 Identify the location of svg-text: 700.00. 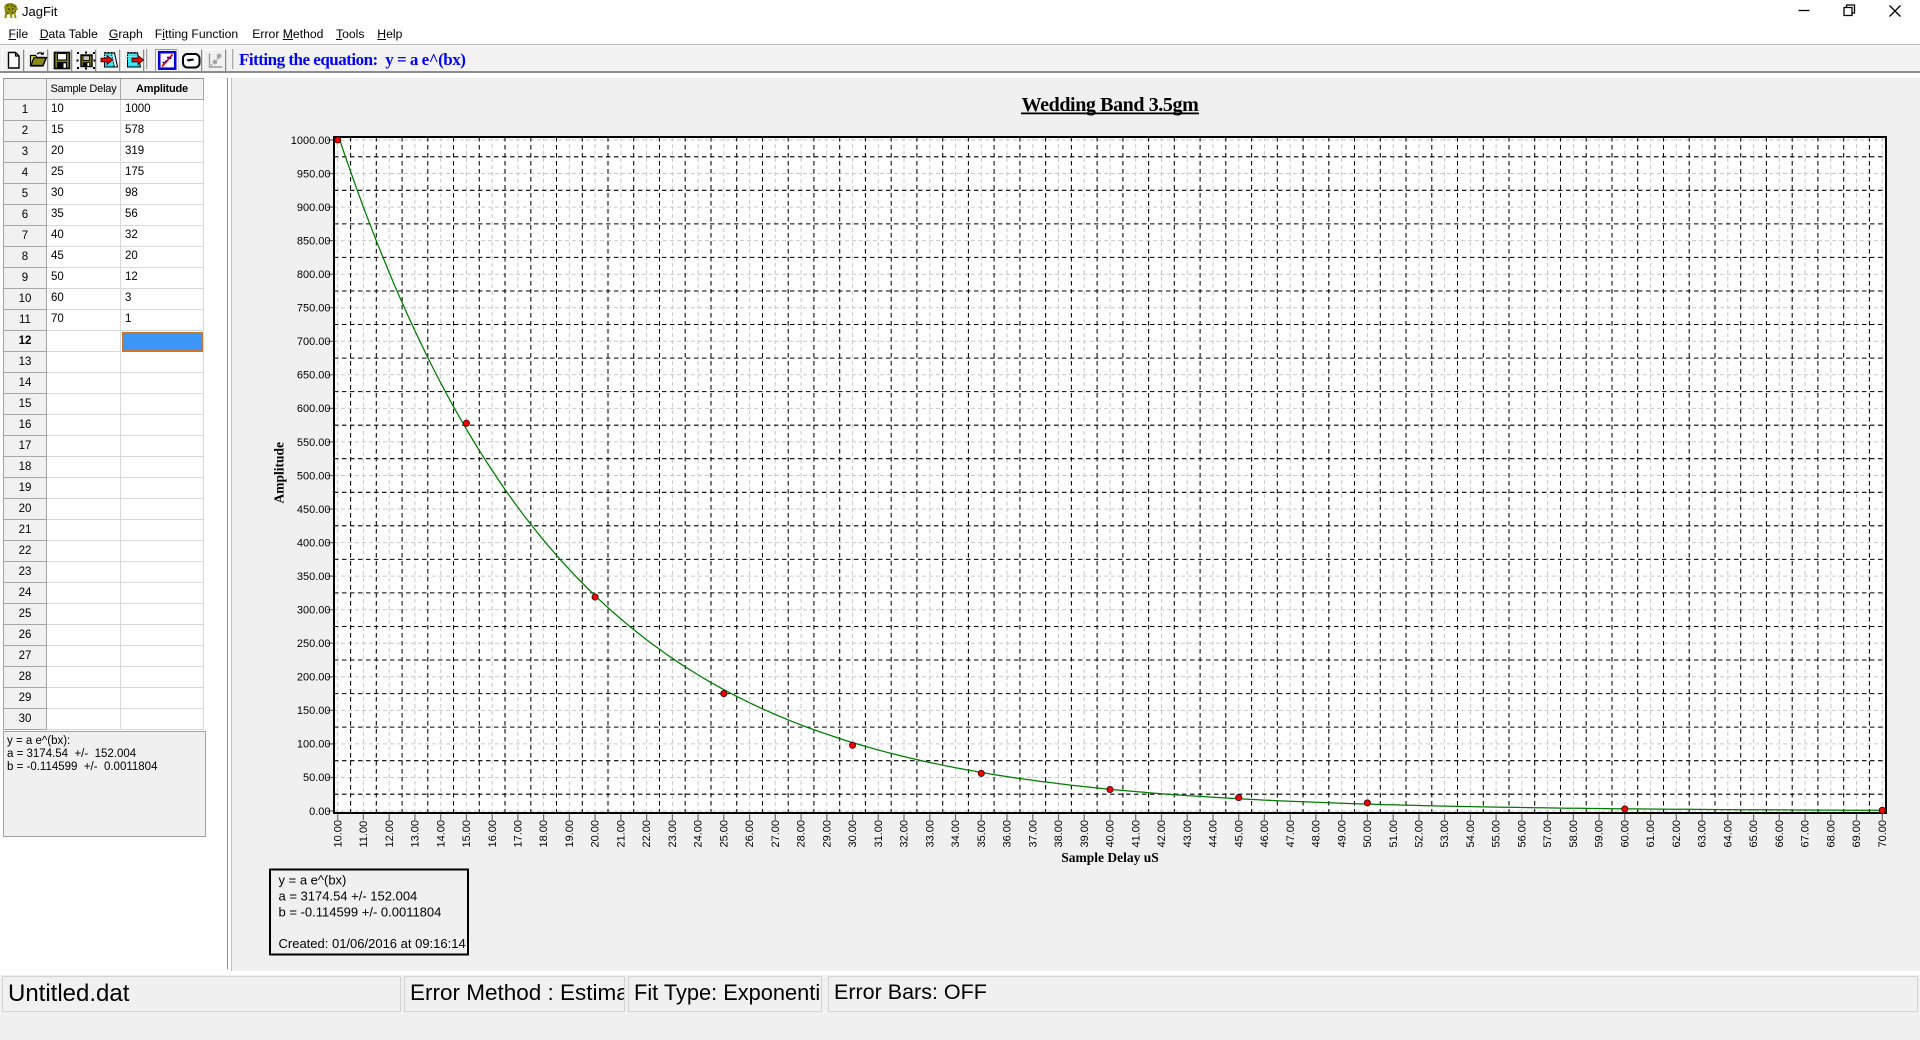
(314, 342).